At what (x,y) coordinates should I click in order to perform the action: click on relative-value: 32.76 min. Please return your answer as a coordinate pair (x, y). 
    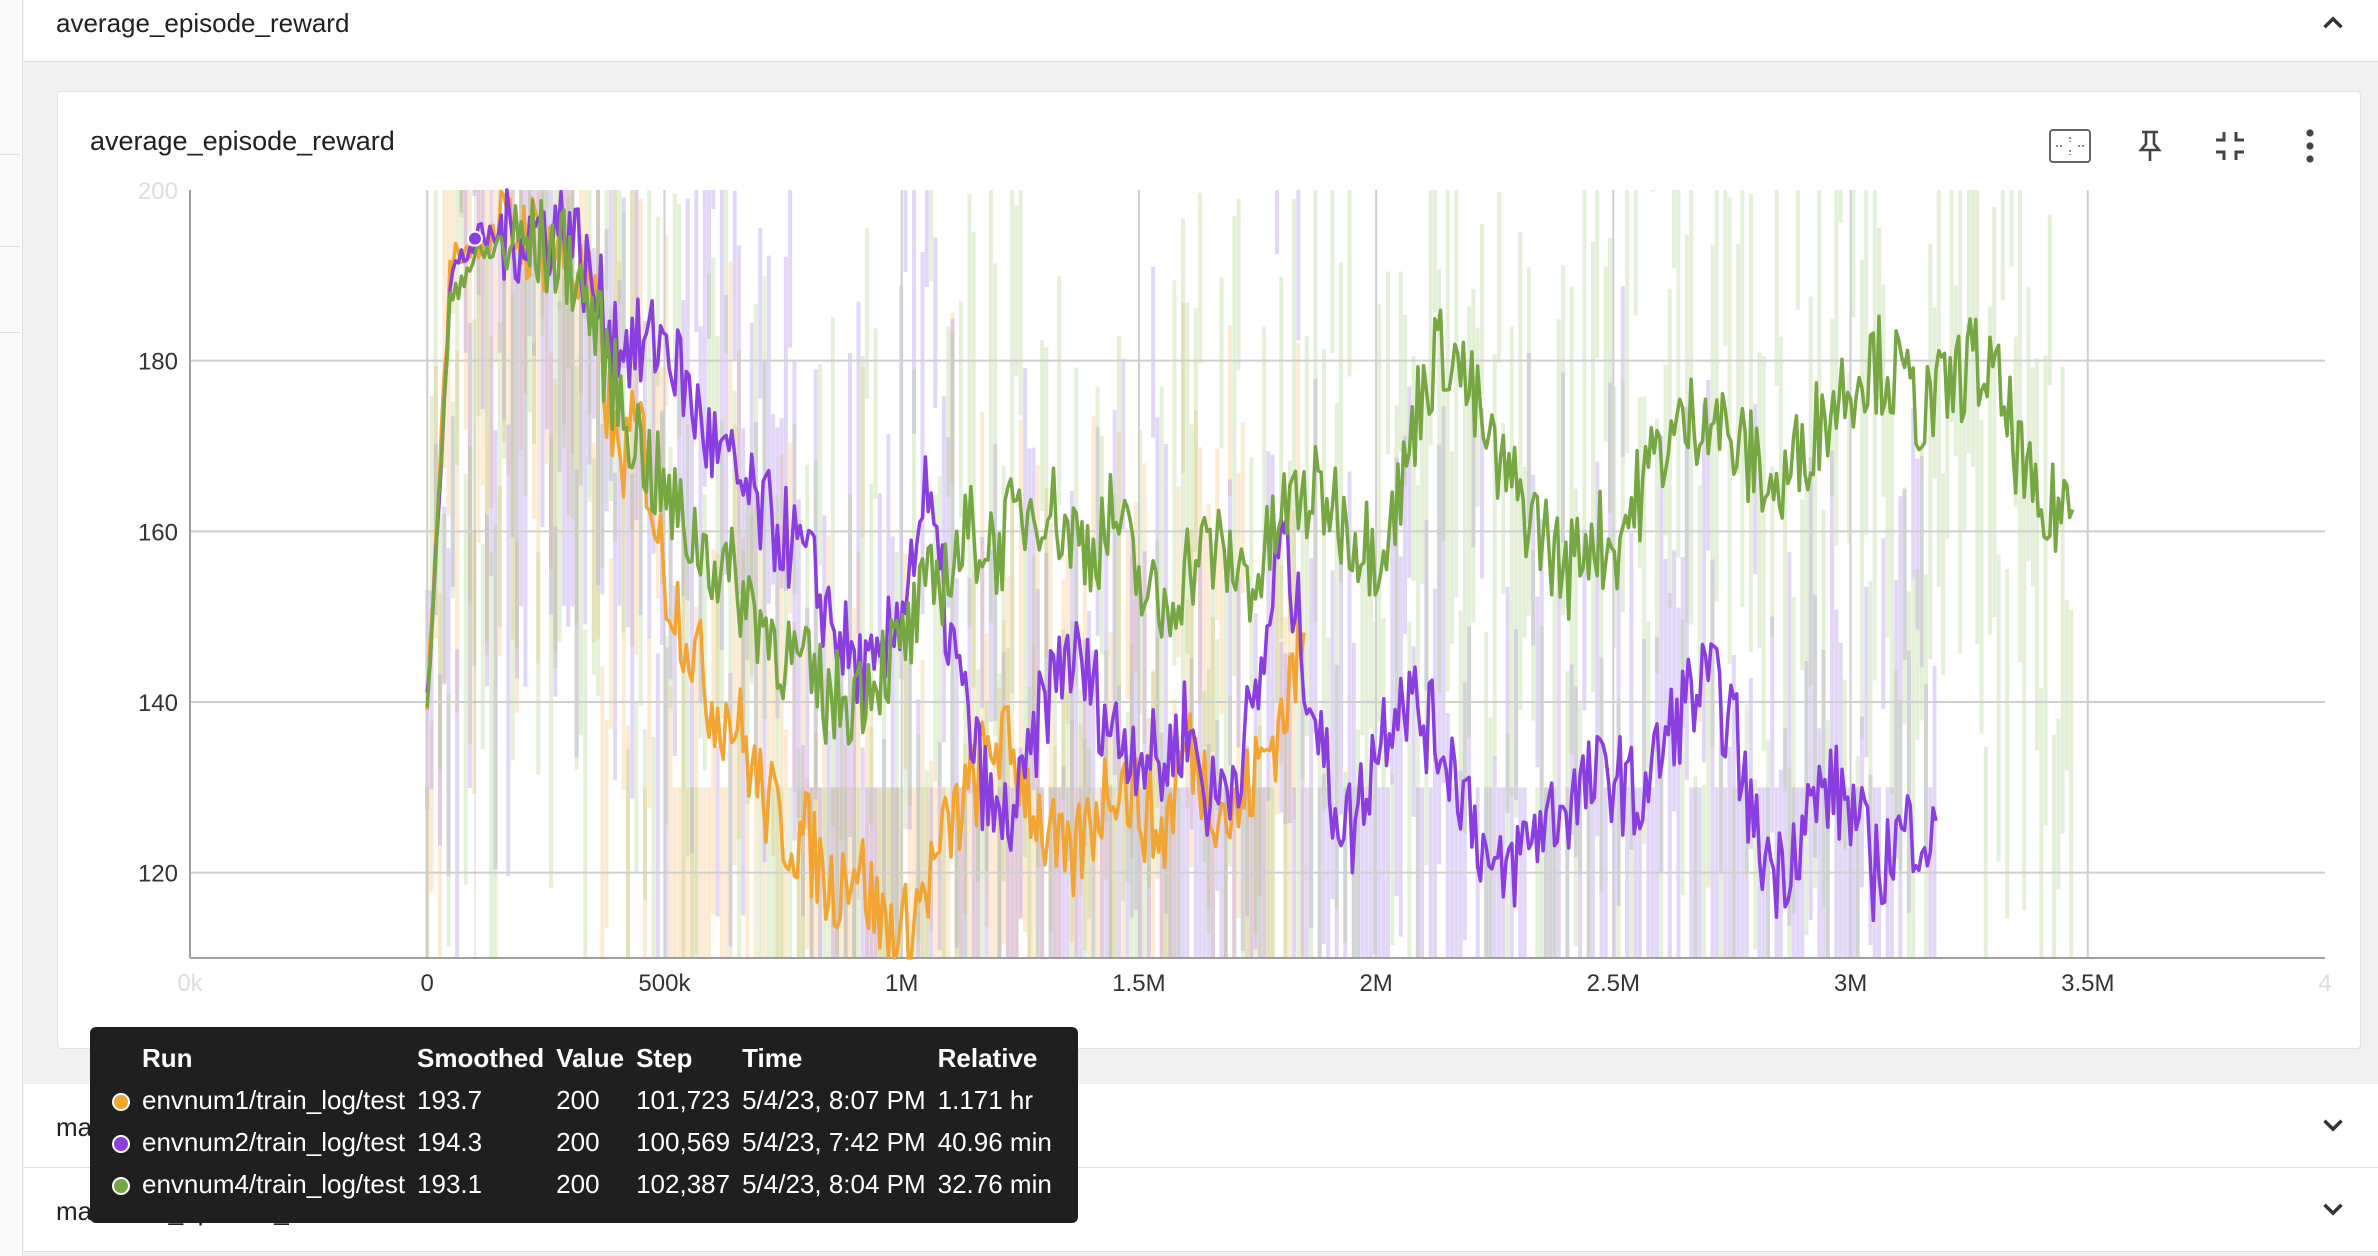
    Looking at the image, I should click on (994, 1183).